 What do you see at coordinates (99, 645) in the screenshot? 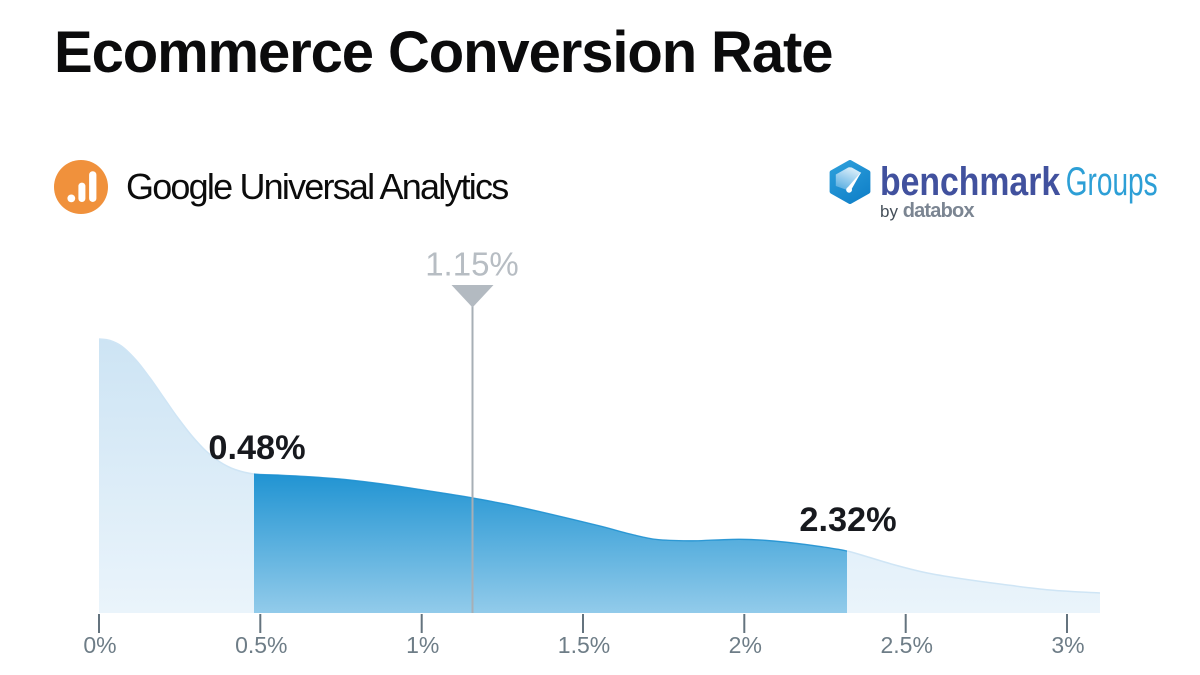
I see `svg-text: 0%` at bounding box center [99, 645].